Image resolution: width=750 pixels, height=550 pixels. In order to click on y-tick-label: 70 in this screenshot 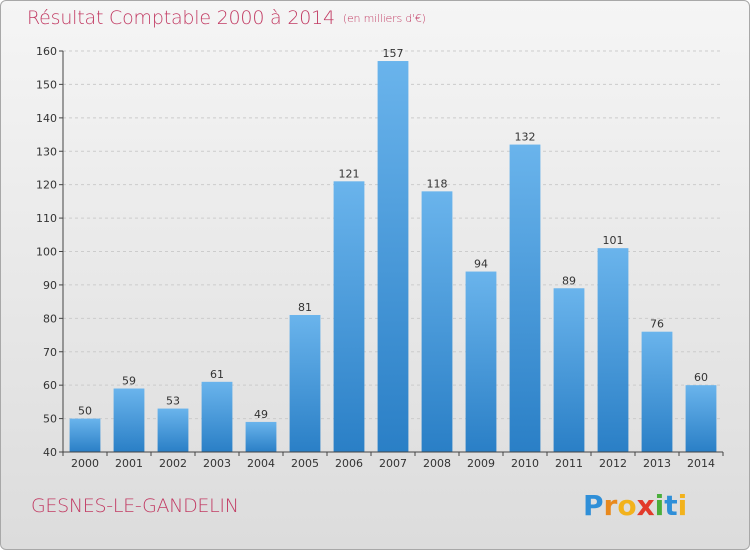, I will do `click(50, 352)`.